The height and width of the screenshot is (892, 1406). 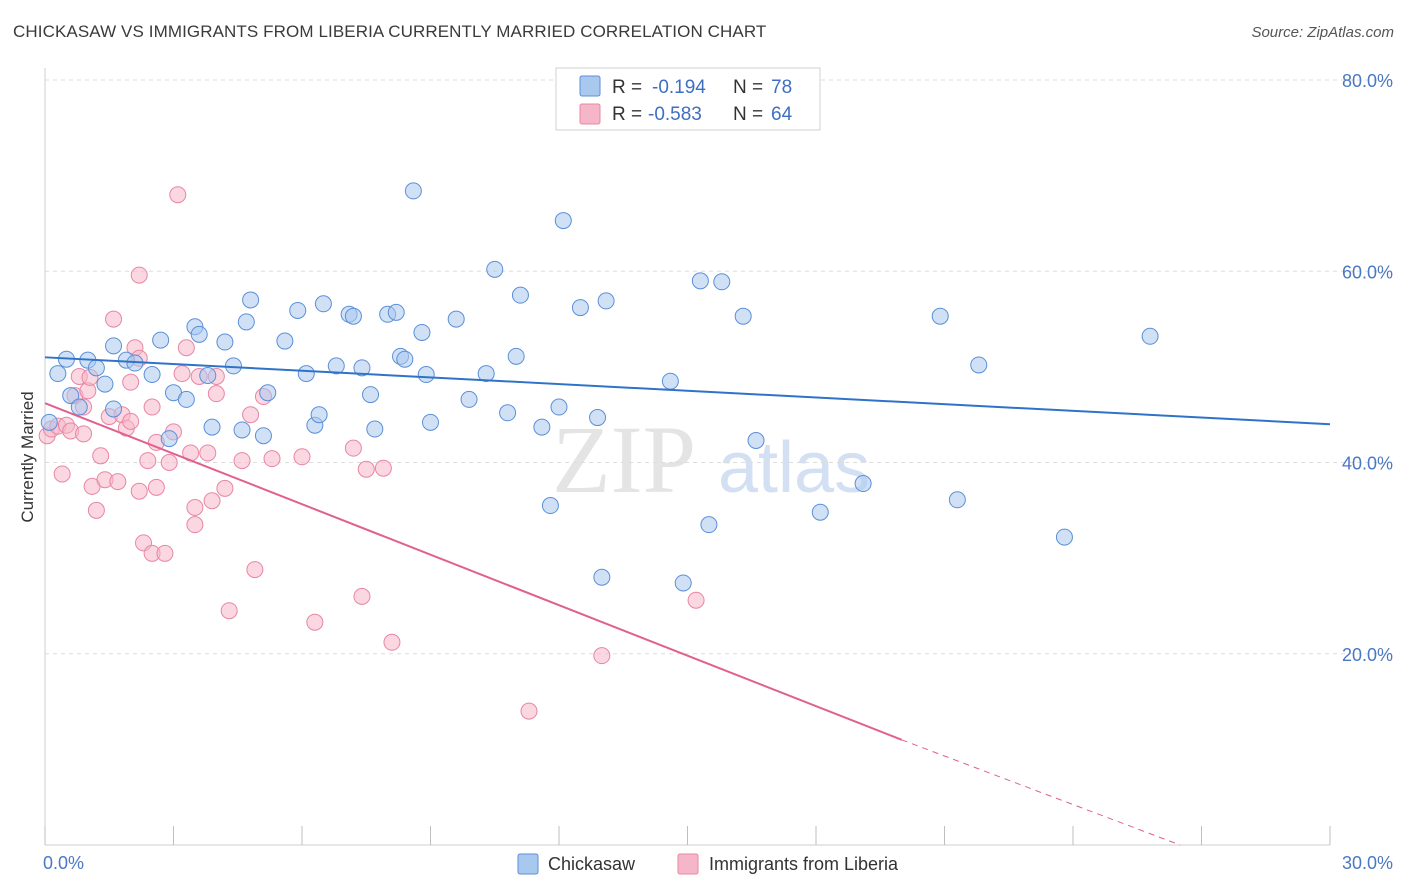 What do you see at coordinates (1367, 81) in the screenshot?
I see `y-tick-label-80: 80.0%` at bounding box center [1367, 81].